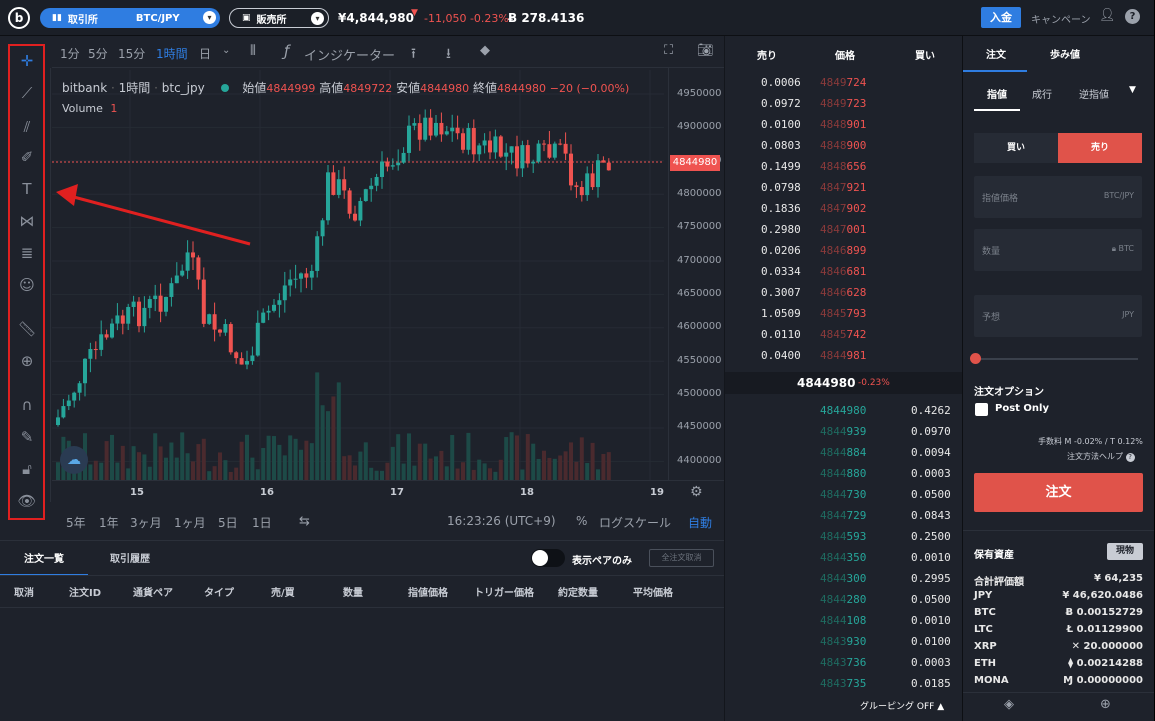  Describe the element at coordinates (902, 705) in the screenshot. I see `grouping-toggle: グルーピング OFF ▲` at that location.